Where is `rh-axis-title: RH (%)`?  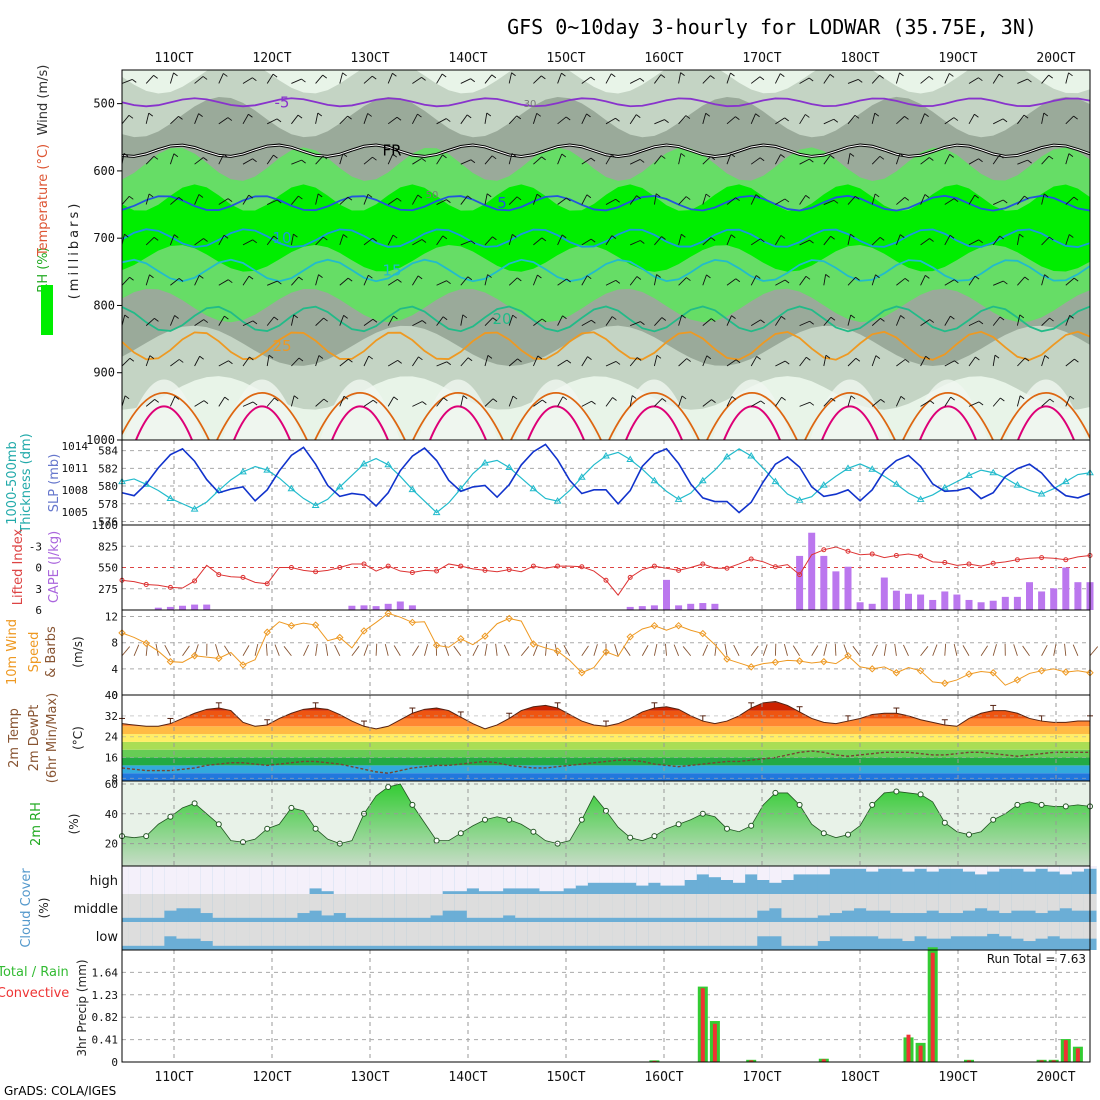
rh-axis-title: RH (%) is located at coordinates (43, 269).